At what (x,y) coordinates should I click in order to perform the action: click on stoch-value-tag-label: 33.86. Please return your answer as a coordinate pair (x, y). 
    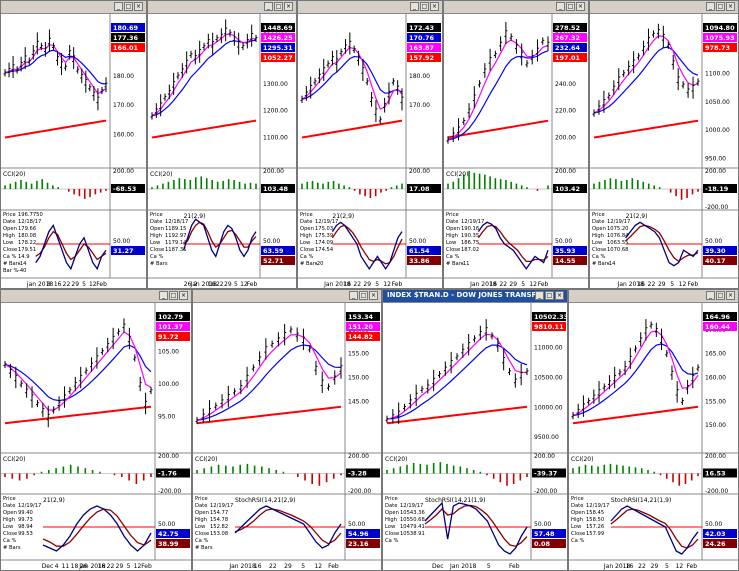
    Looking at the image, I should click on (419, 261).